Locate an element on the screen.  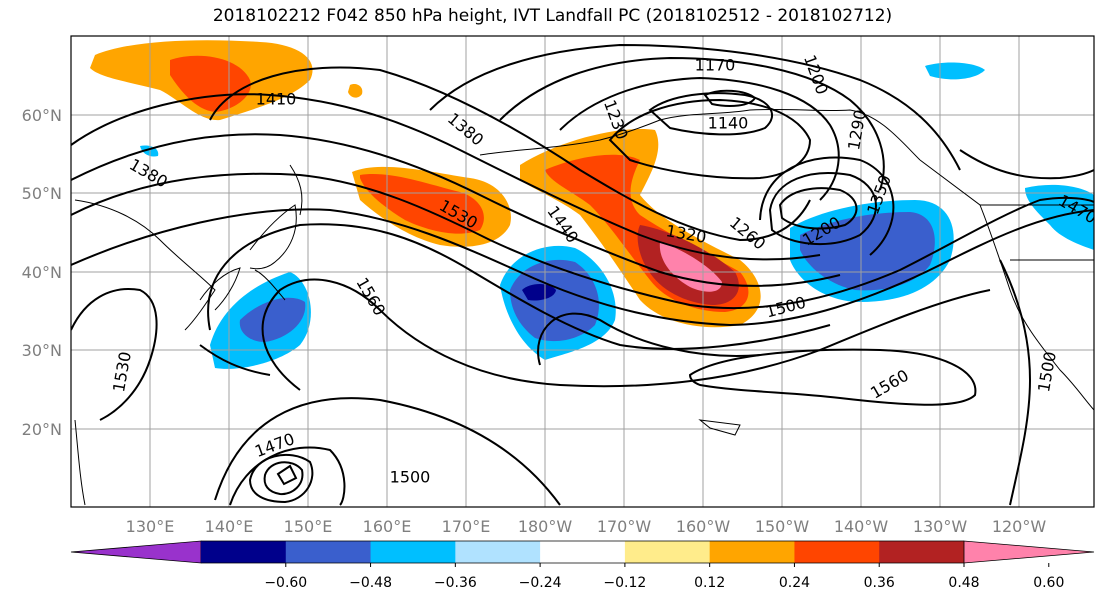
colorbar-extend-high is located at coordinates (1029, 552).